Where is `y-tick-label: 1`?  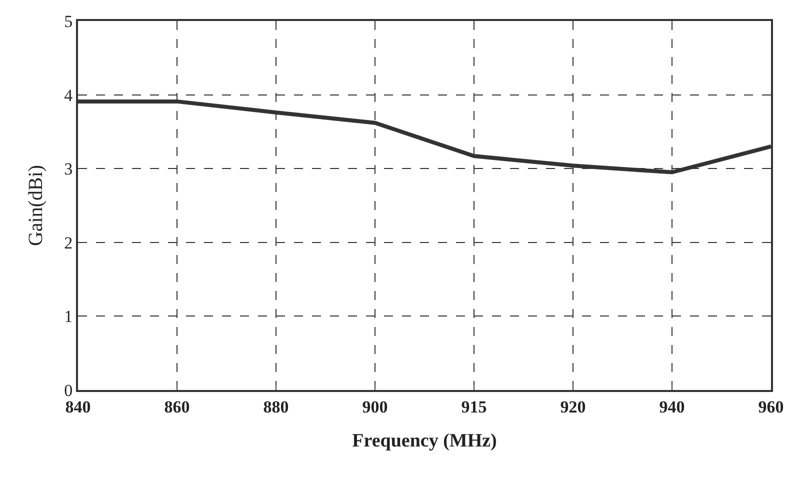
y-tick-label: 1 is located at coordinates (68, 316).